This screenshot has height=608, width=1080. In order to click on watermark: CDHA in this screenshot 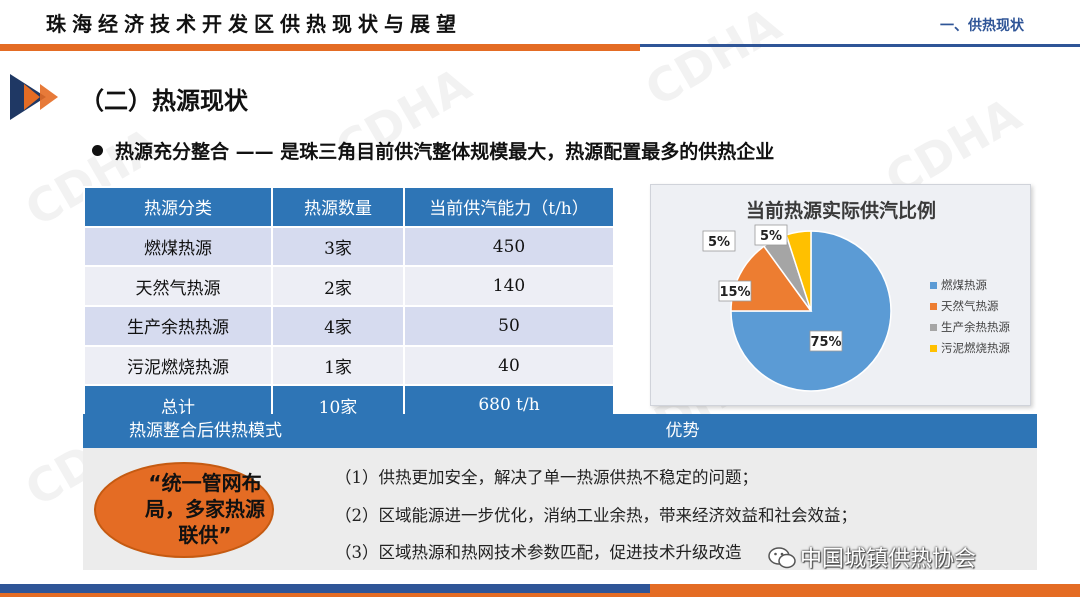, I will do `click(713, 58)`.